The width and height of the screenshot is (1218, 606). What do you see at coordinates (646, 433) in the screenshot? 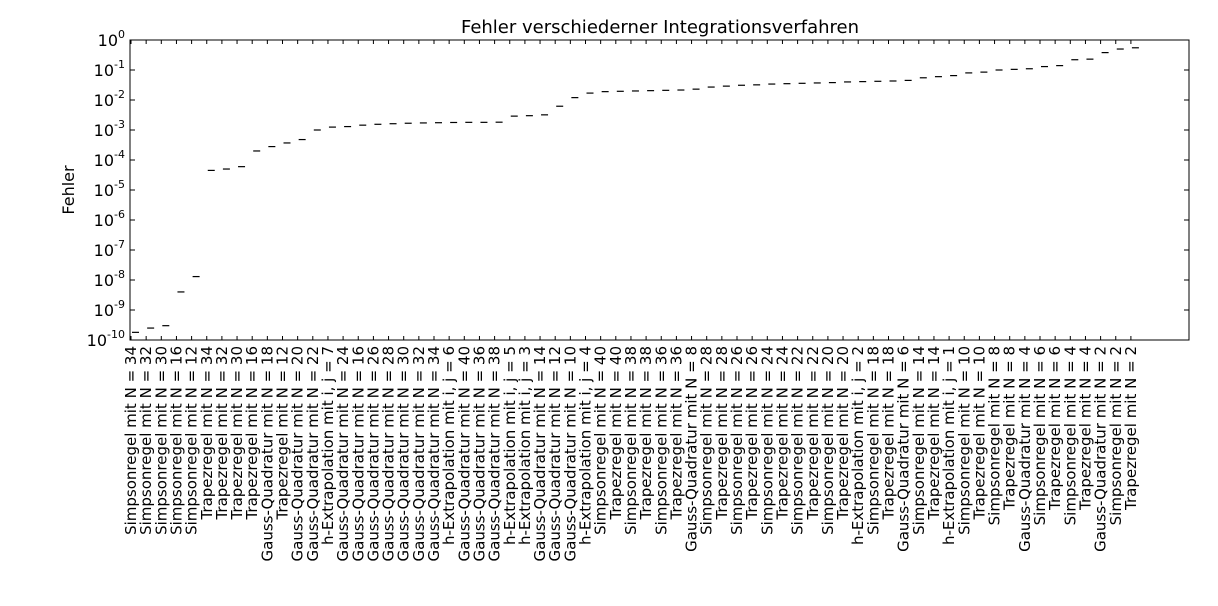
I see `x-tick-label: Trapezregel mit N = 38` at bounding box center [646, 433].